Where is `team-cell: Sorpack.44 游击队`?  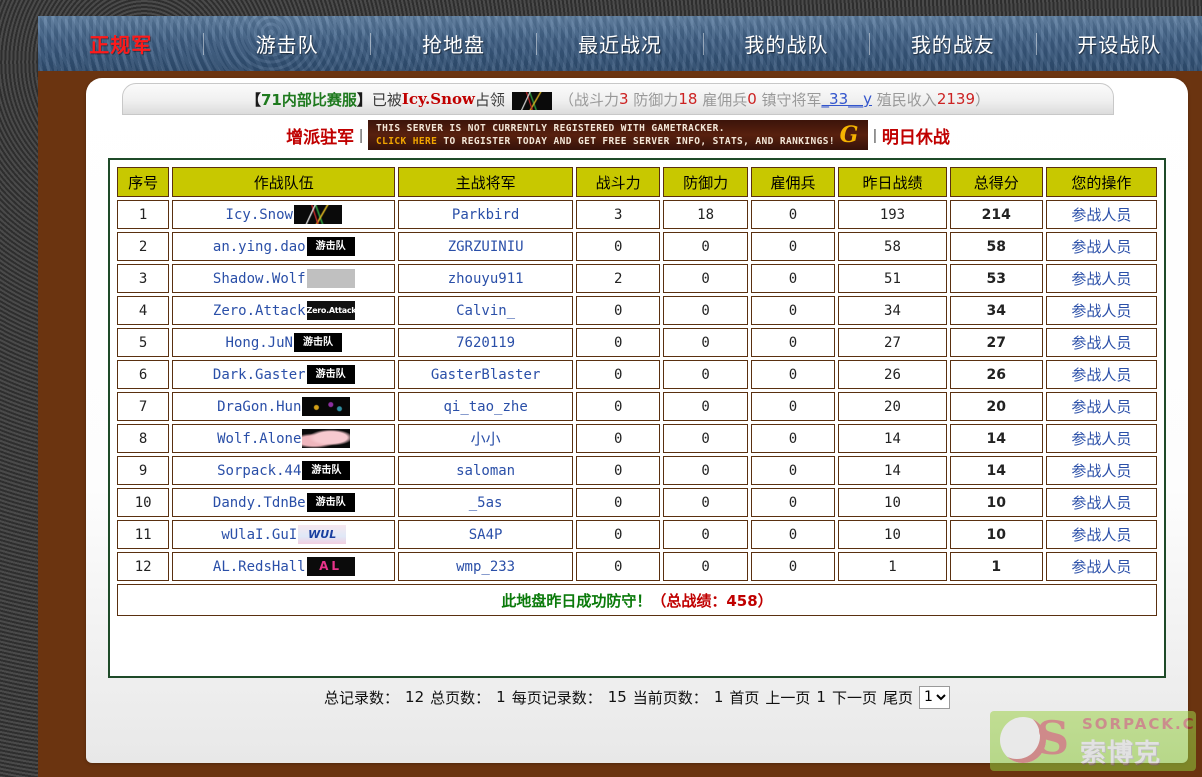
team-cell: Sorpack.44 游击队 is located at coordinates (284, 470).